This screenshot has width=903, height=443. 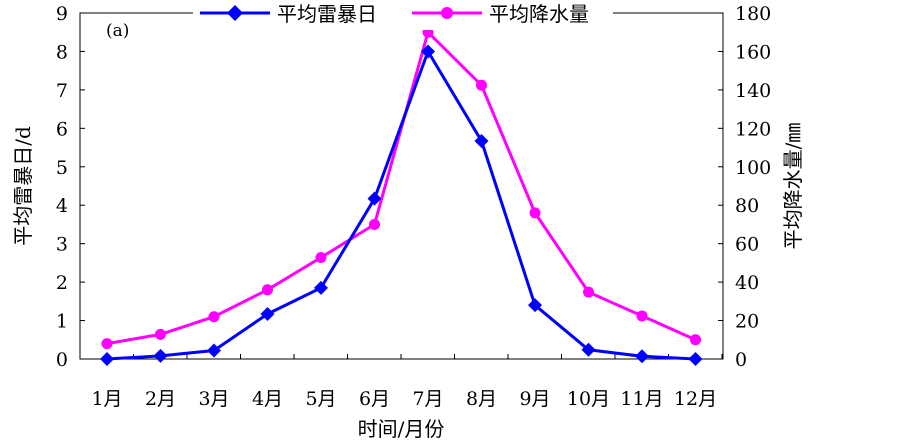 What do you see at coordinates (235, 13) in the screenshot?
I see `legend-marker-diamond-icon` at bounding box center [235, 13].